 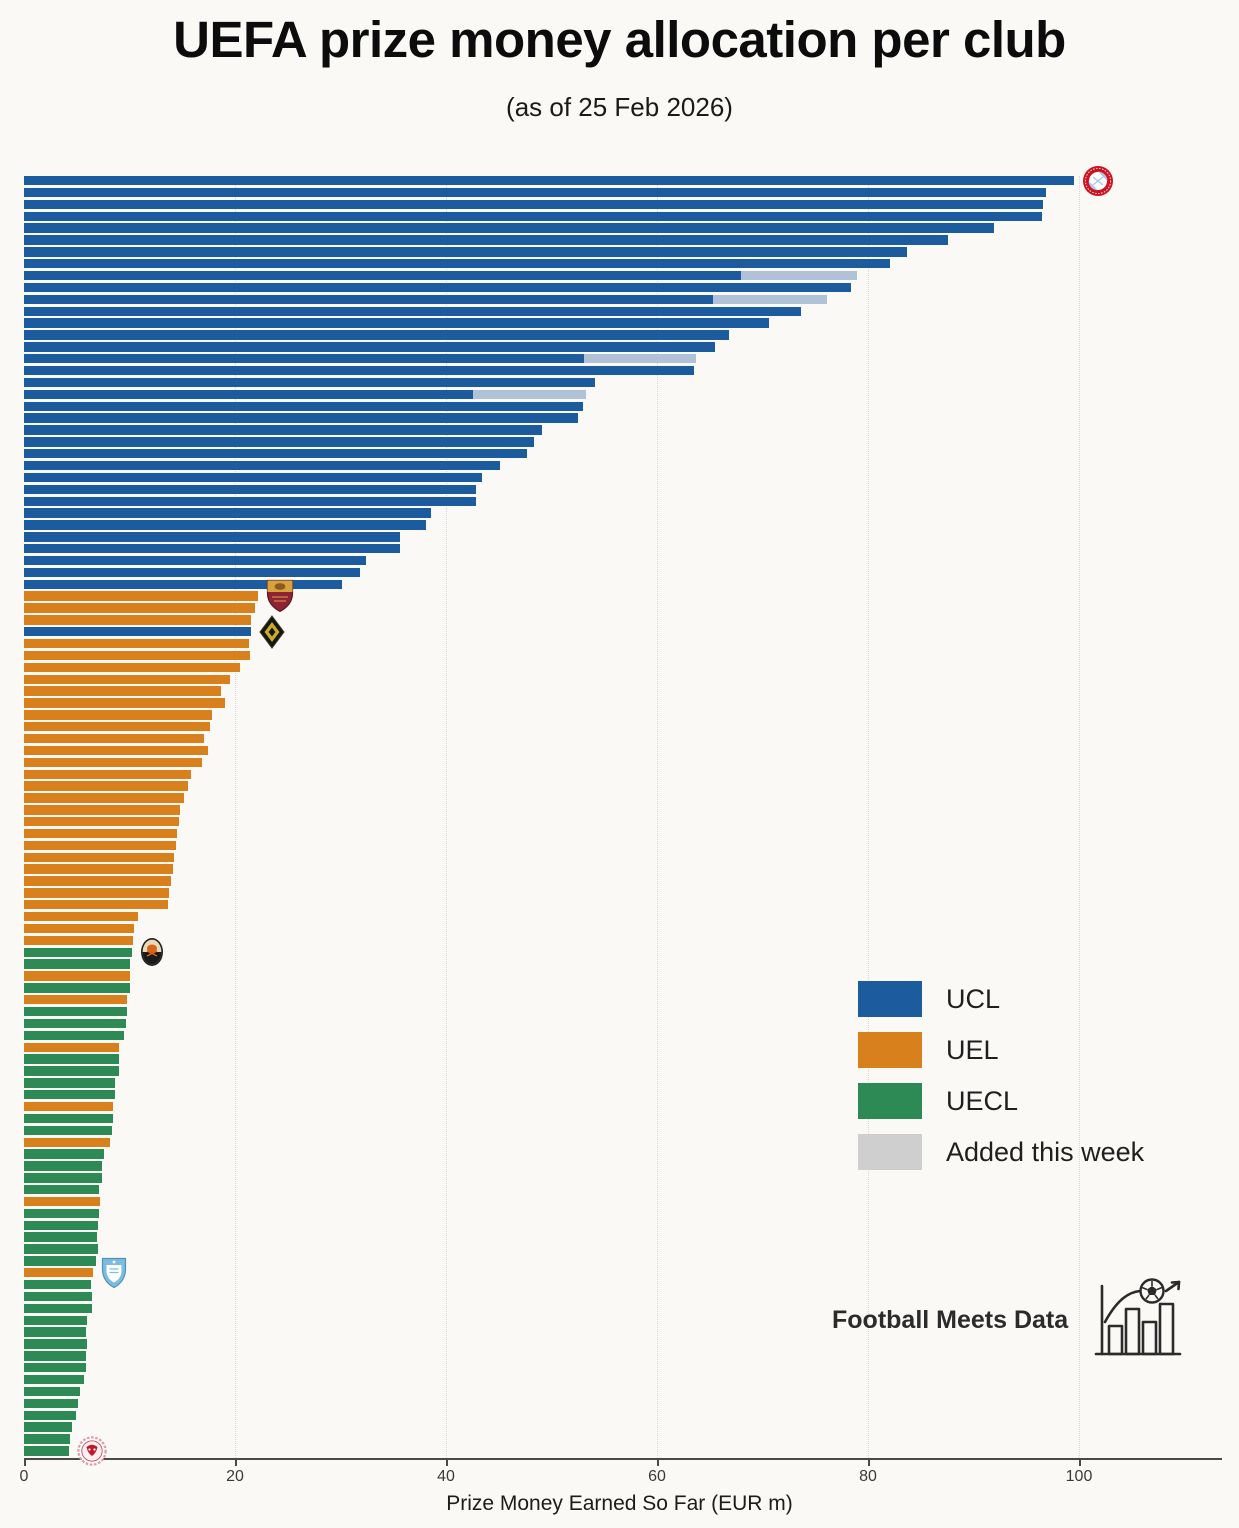 I want to click on legend-label: UCL, so click(x=973, y=998).